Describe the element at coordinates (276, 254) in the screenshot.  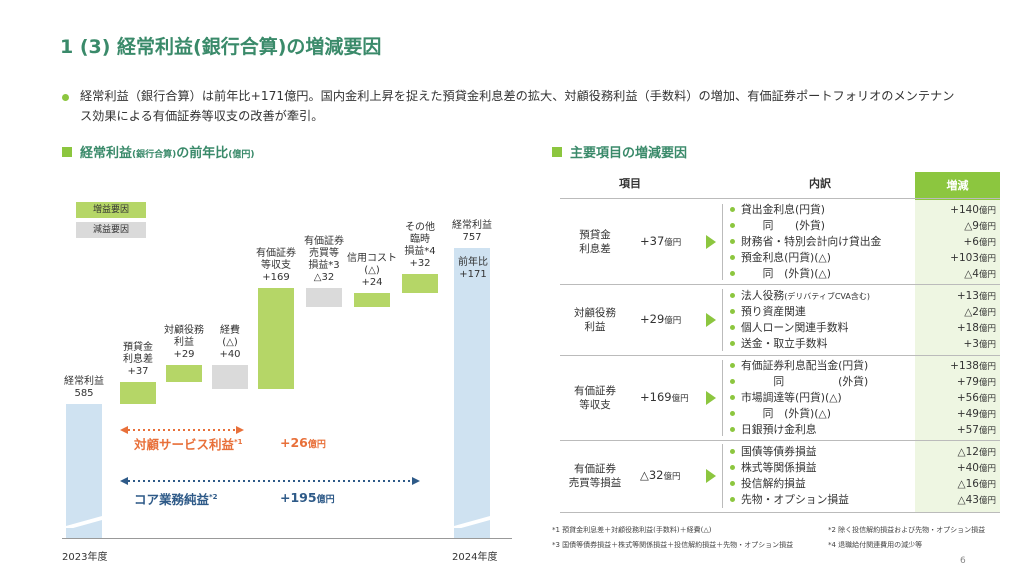
I see `waterfall-label-line: 有価証券` at that location.